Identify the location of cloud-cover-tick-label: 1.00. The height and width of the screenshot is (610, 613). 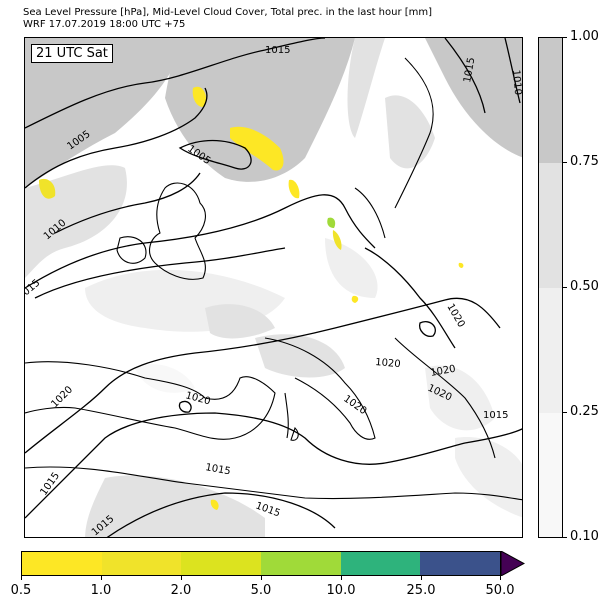
(584, 36).